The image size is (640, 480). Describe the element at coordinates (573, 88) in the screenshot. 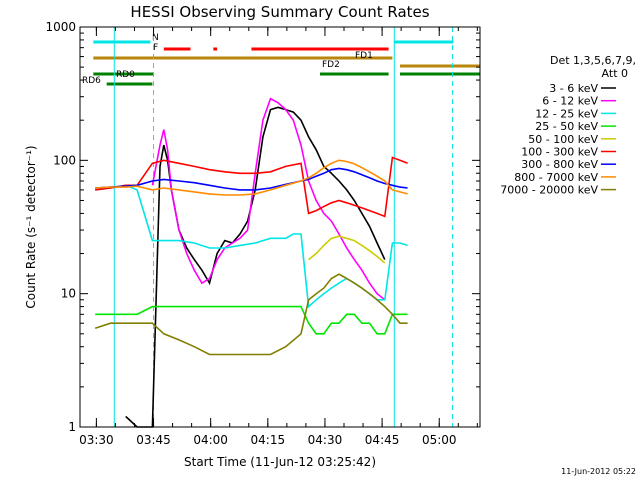

I see `legend-entry-label: 3 - 6 keV` at that location.